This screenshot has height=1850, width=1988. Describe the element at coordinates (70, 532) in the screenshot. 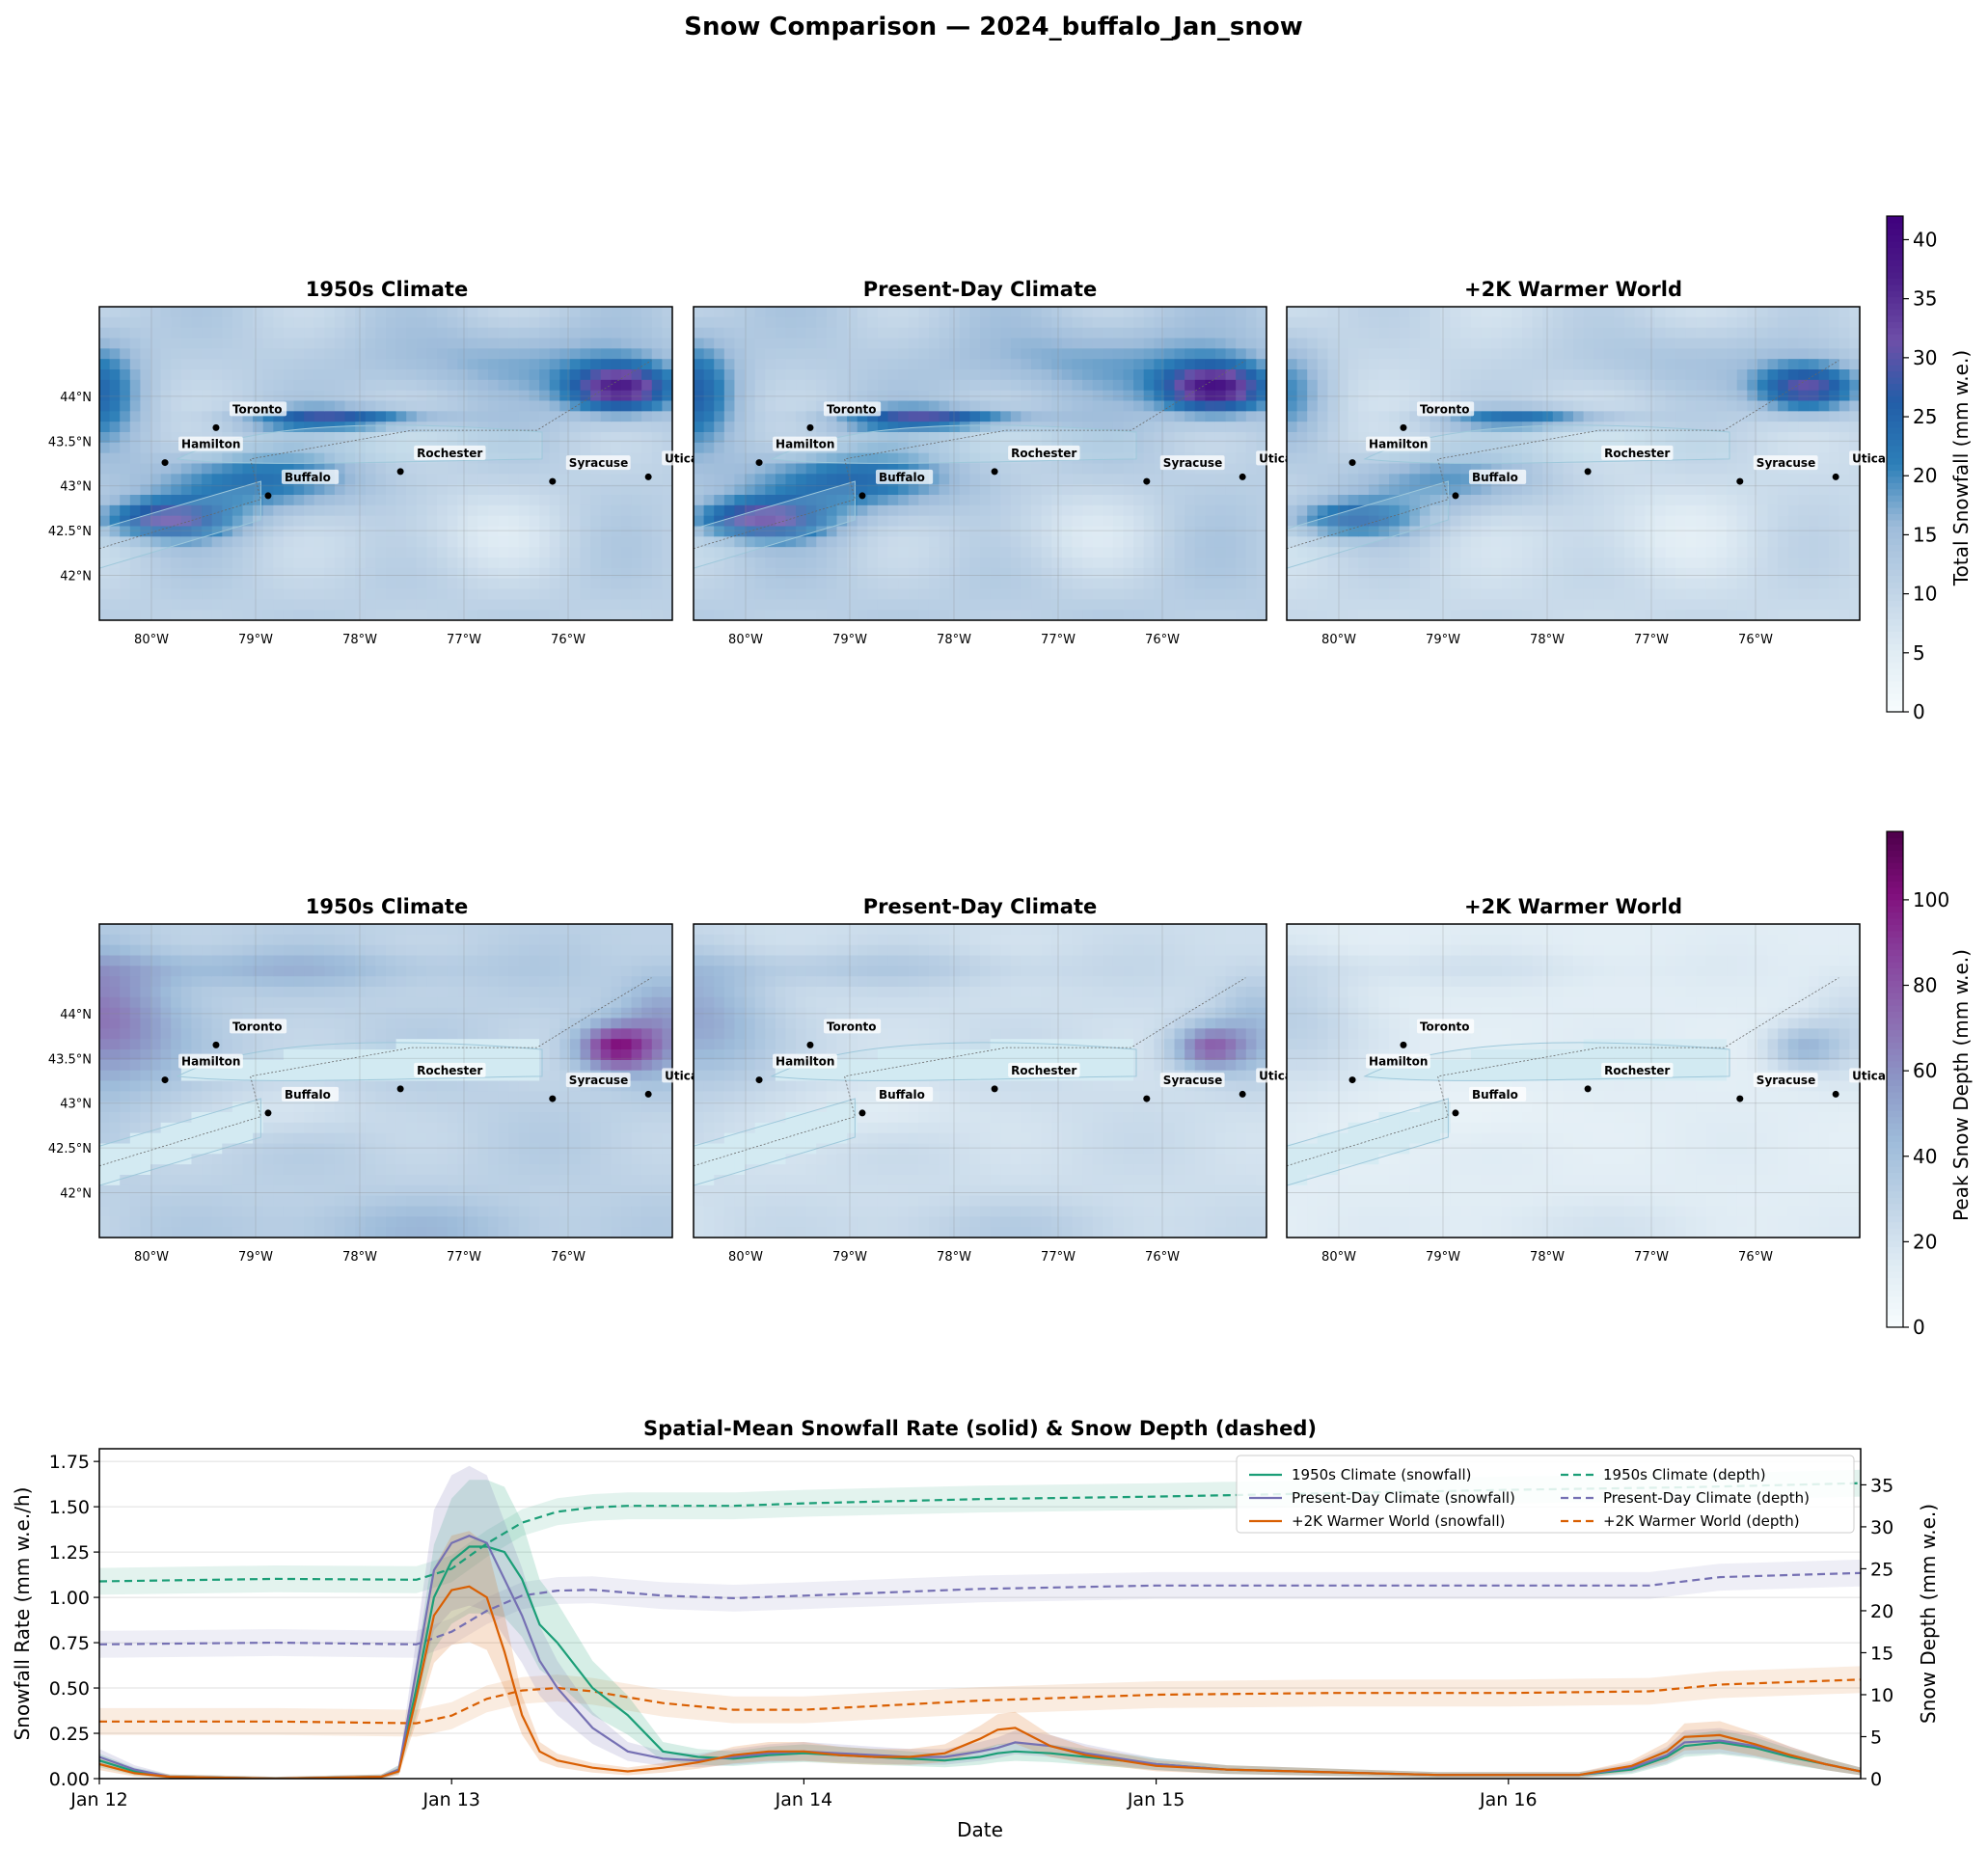

I see `lat-tick-label: 42.5°N` at that location.